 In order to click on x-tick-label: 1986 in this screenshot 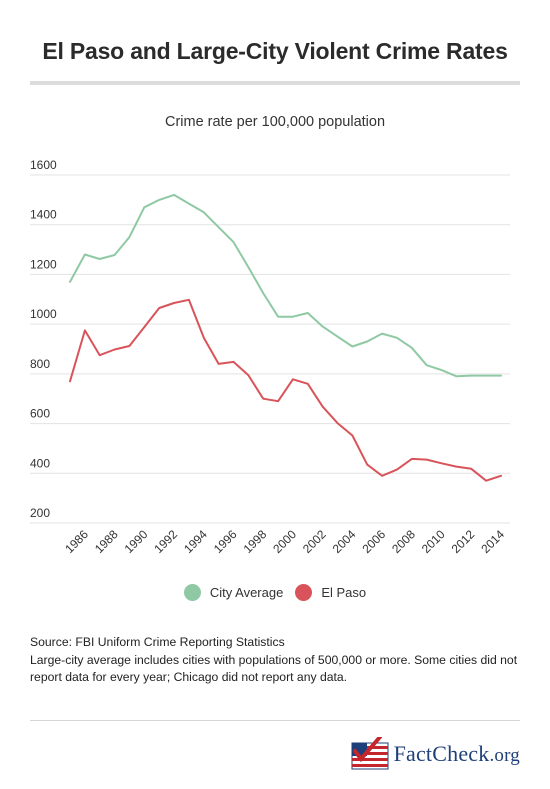, I will do `click(76, 541)`.